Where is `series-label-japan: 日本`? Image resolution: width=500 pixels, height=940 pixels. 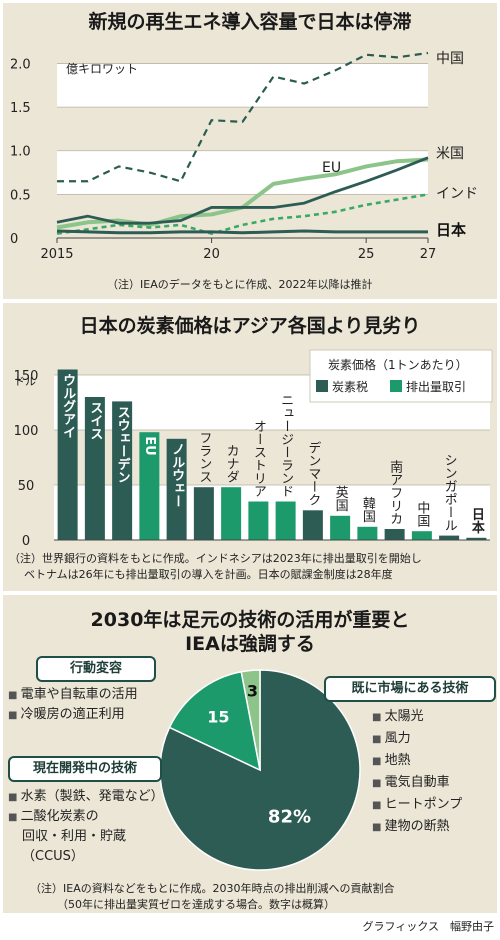 series-label-japan: 日本 is located at coordinates (451, 230).